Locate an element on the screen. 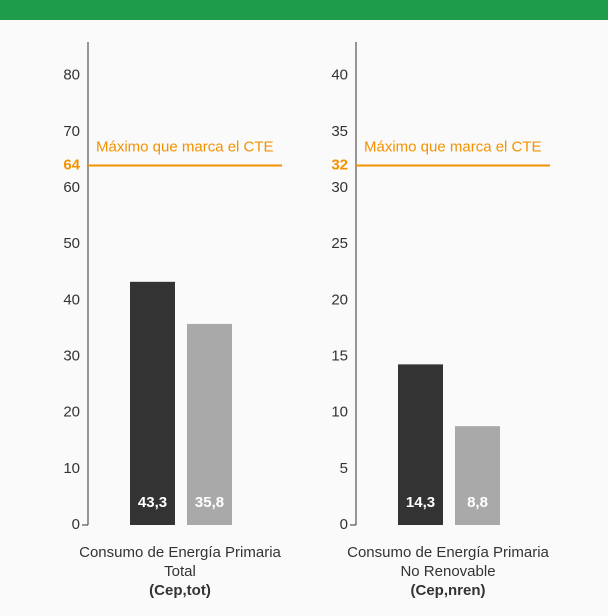 This screenshot has width=608, height=616. value-label: 35,8 is located at coordinates (209, 502).